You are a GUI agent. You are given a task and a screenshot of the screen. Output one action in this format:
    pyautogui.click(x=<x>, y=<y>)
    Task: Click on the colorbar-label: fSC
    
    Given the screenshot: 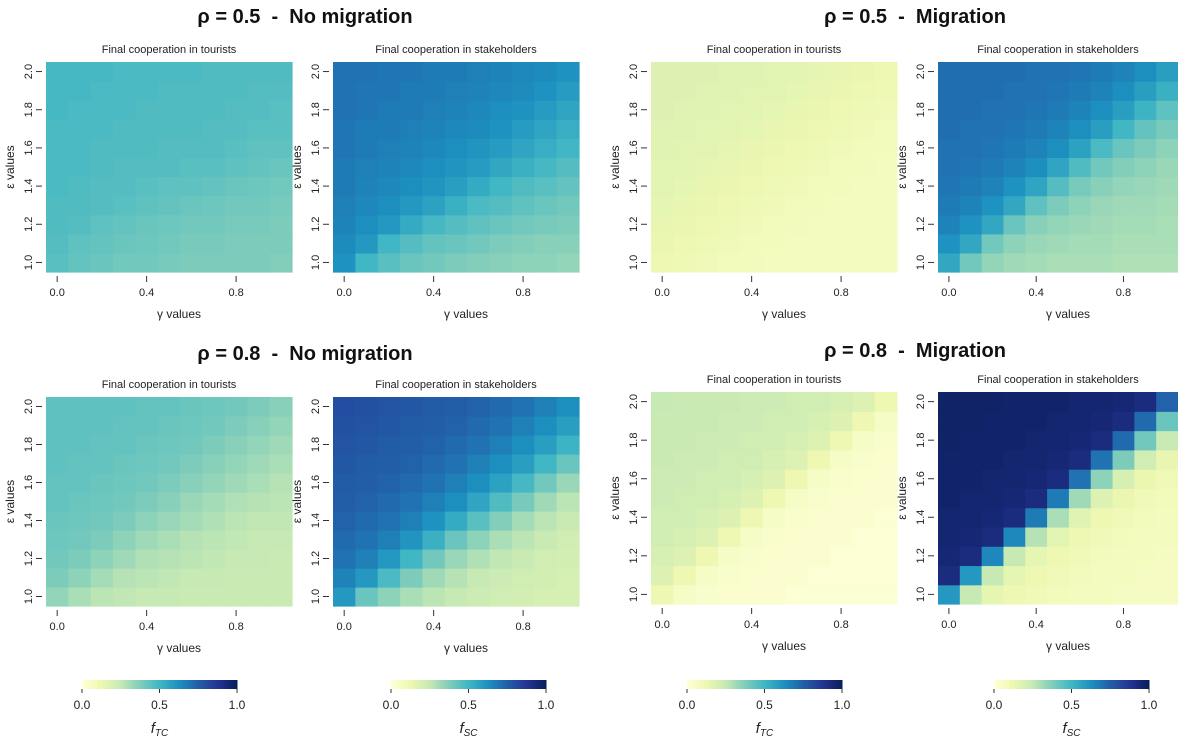 What is the action you would take?
    pyautogui.click(x=468, y=729)
    